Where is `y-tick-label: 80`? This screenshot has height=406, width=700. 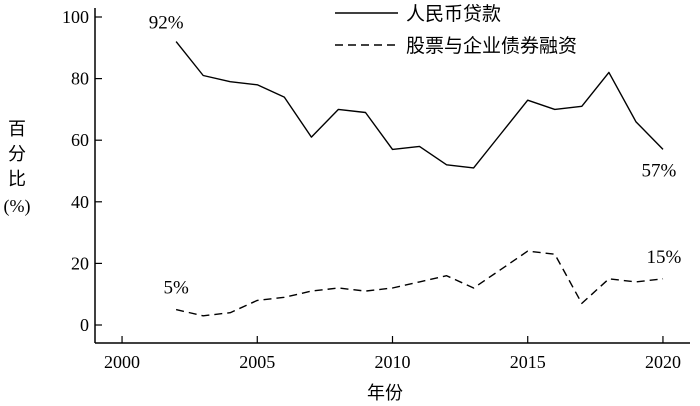
y-tick-label: 80 is located at coordinates (80, 79).